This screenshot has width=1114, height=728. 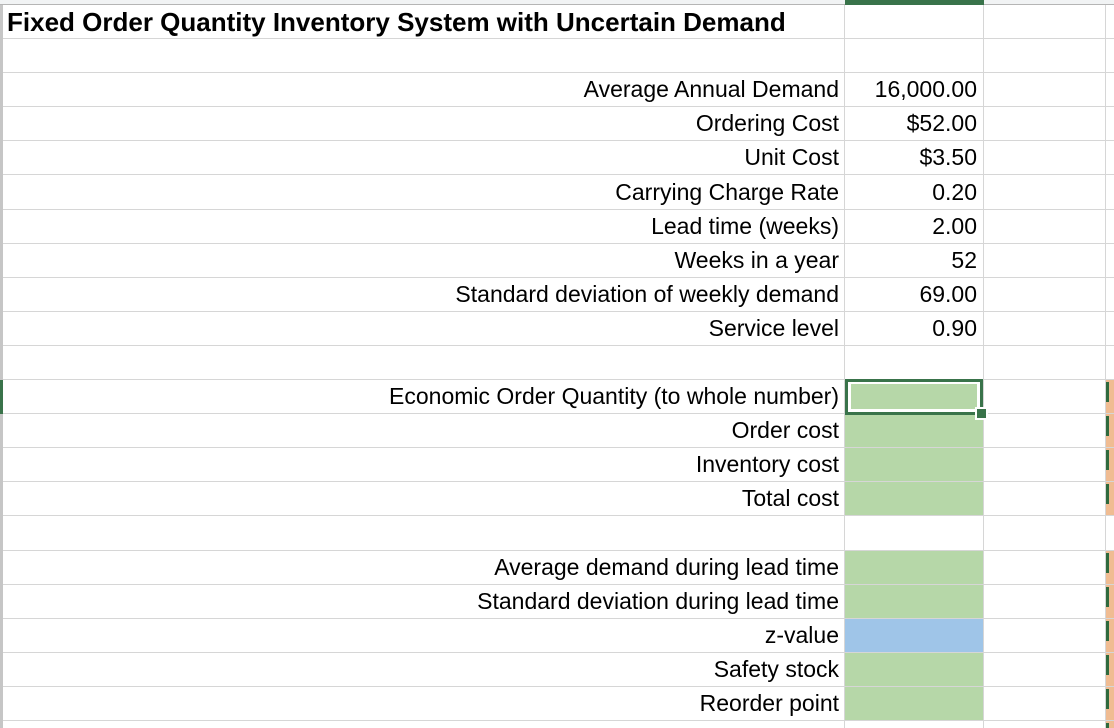 I want to click on cell-label-lead-time: Lead time (weeks), so click(x=422, y=226).